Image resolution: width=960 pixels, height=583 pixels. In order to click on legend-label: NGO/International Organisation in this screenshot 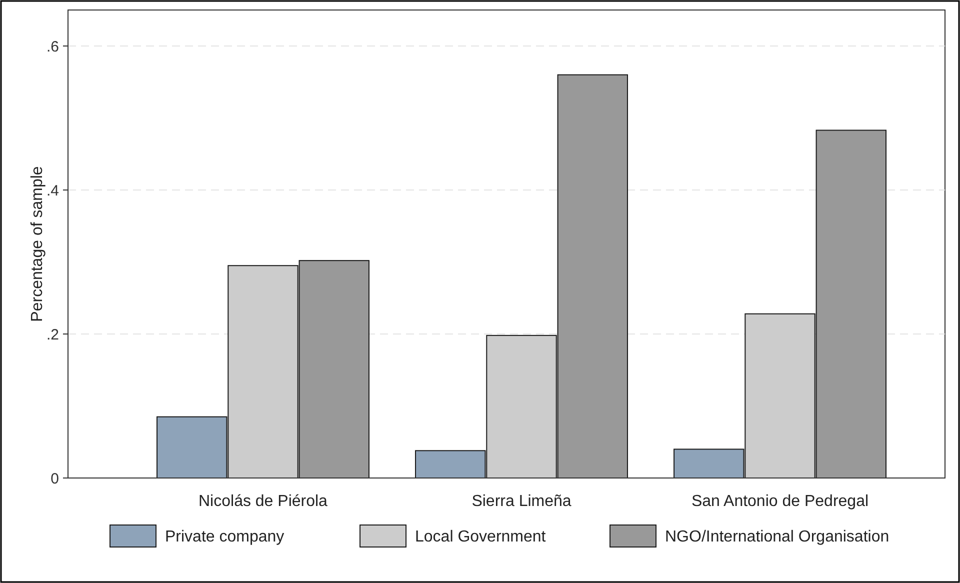, I will do `click(777, 537)`.